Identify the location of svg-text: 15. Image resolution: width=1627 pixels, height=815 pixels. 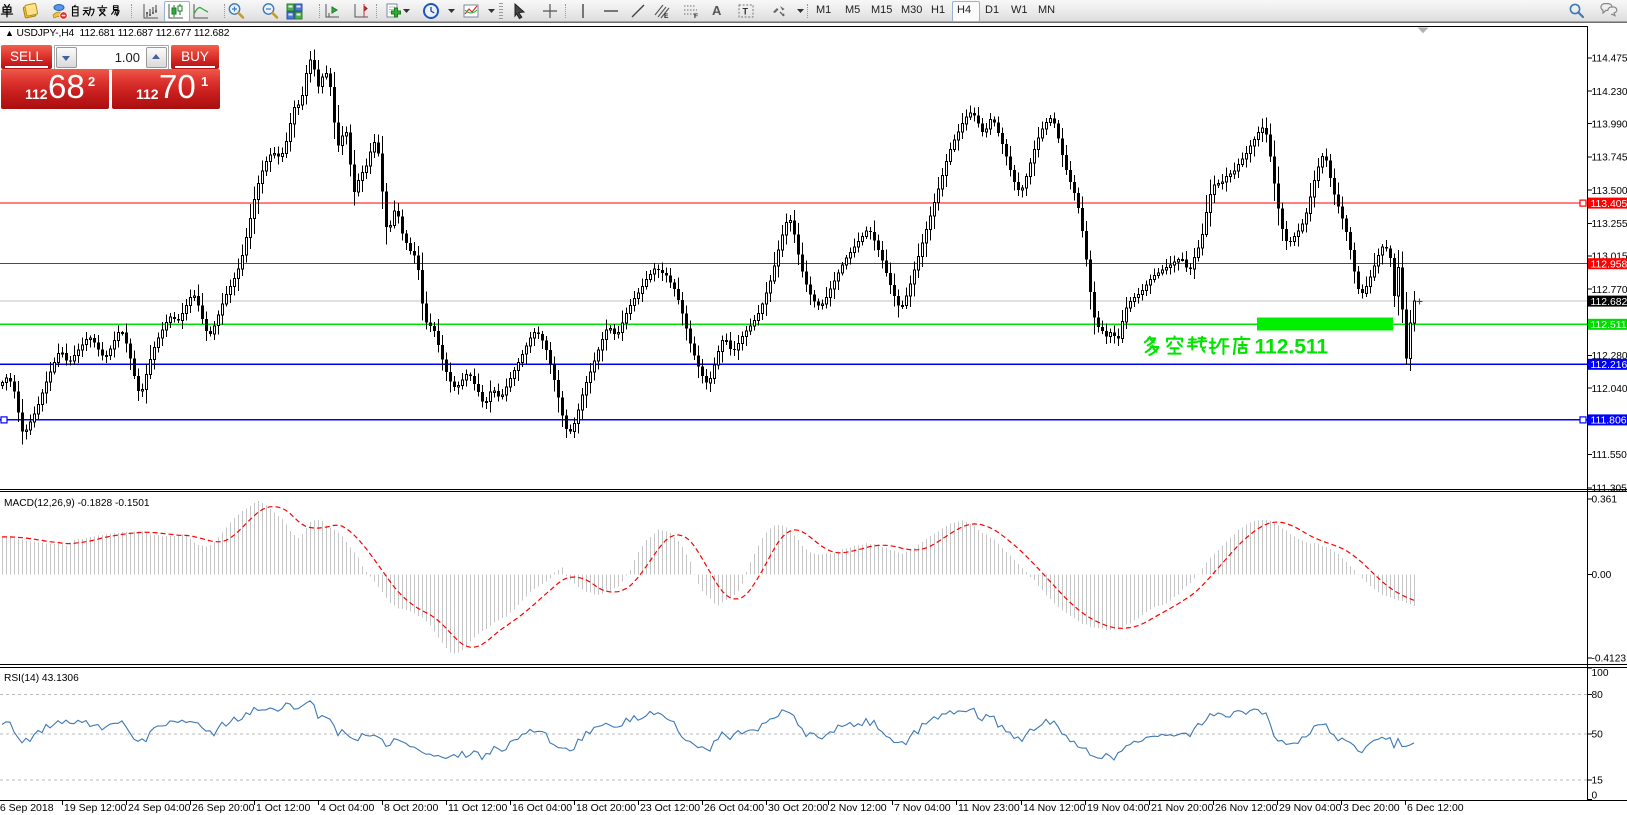
(1598, 781).